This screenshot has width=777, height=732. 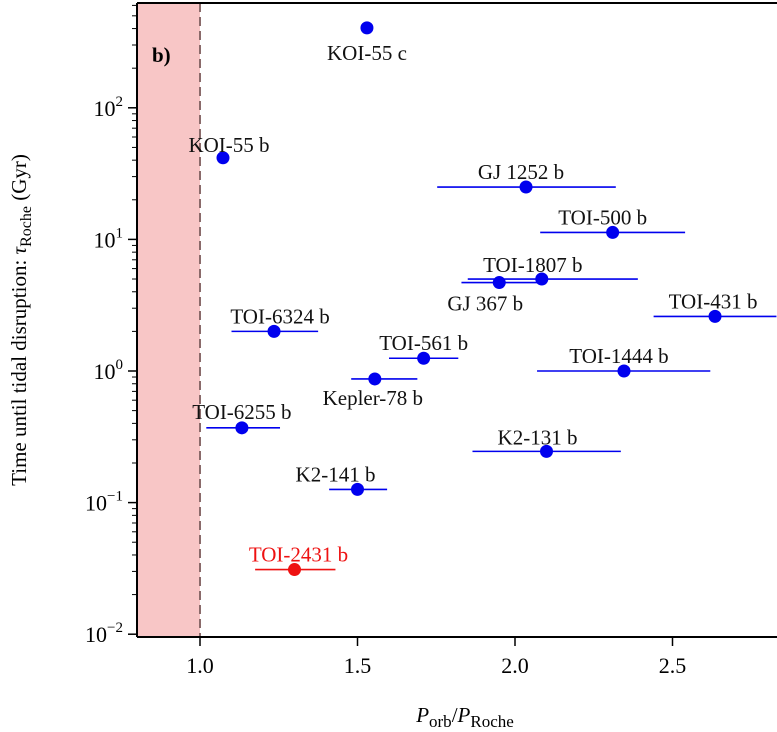 I want to click on point-label: GJ 367 b, so click(x=485, y=304).